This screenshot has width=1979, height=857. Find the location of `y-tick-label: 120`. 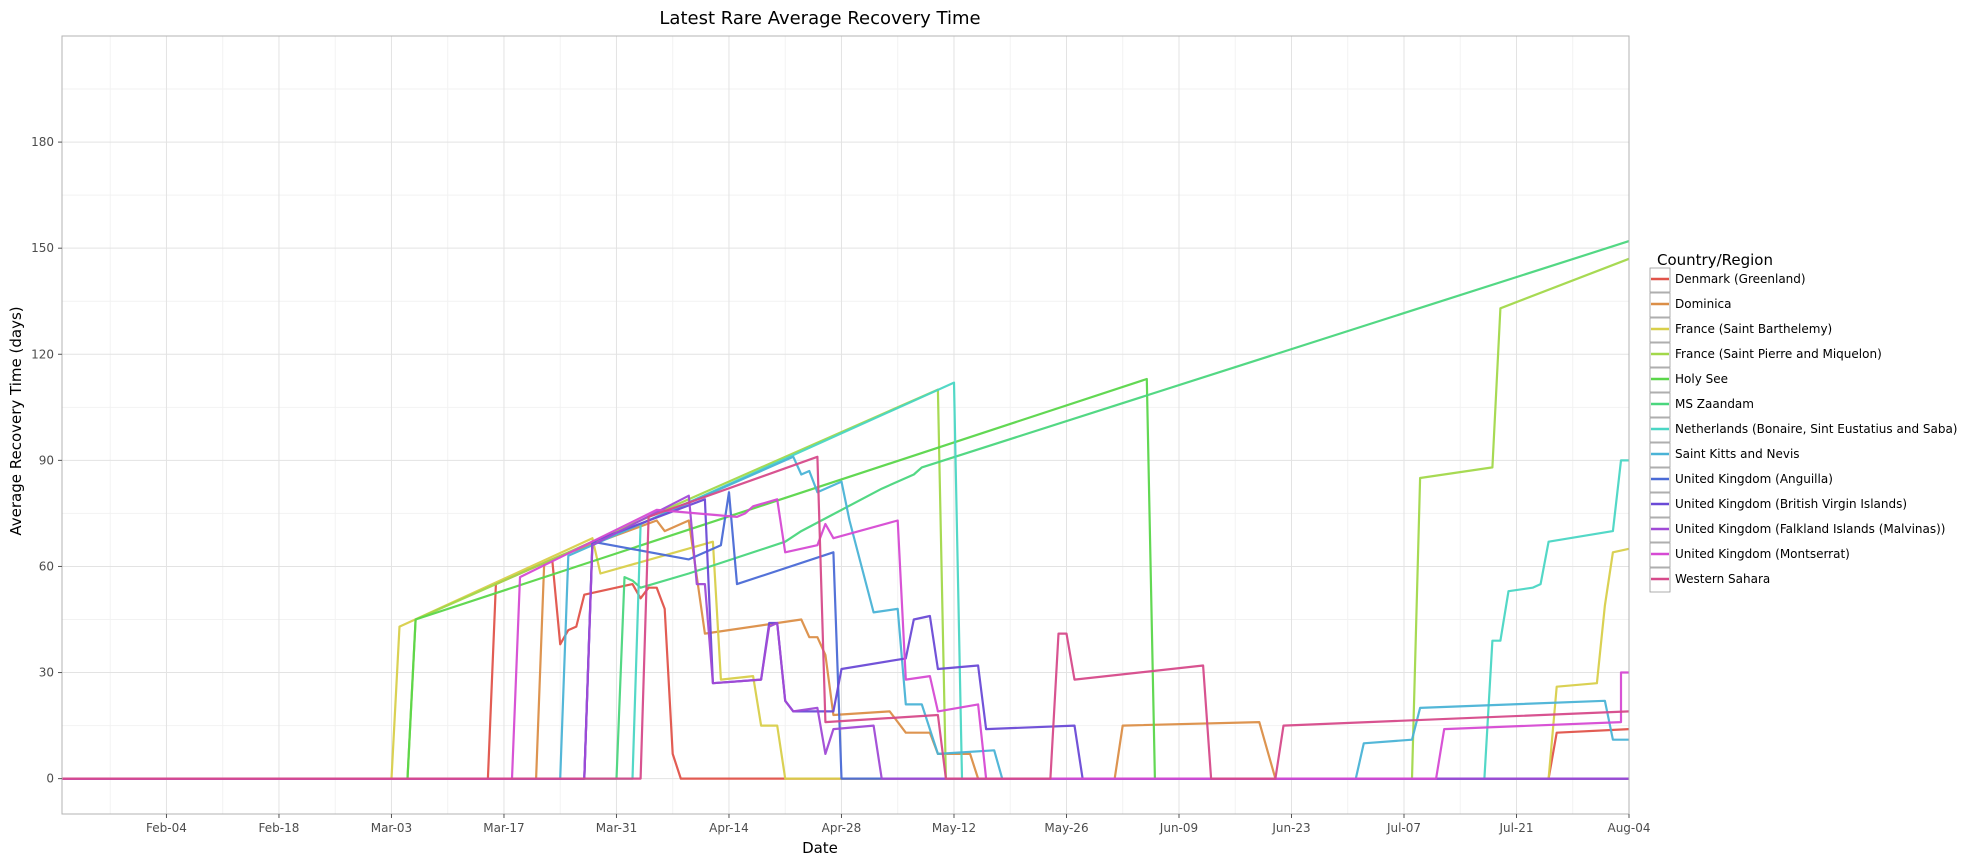

y-tick-label: 120 is located at coordinates (42, 354).